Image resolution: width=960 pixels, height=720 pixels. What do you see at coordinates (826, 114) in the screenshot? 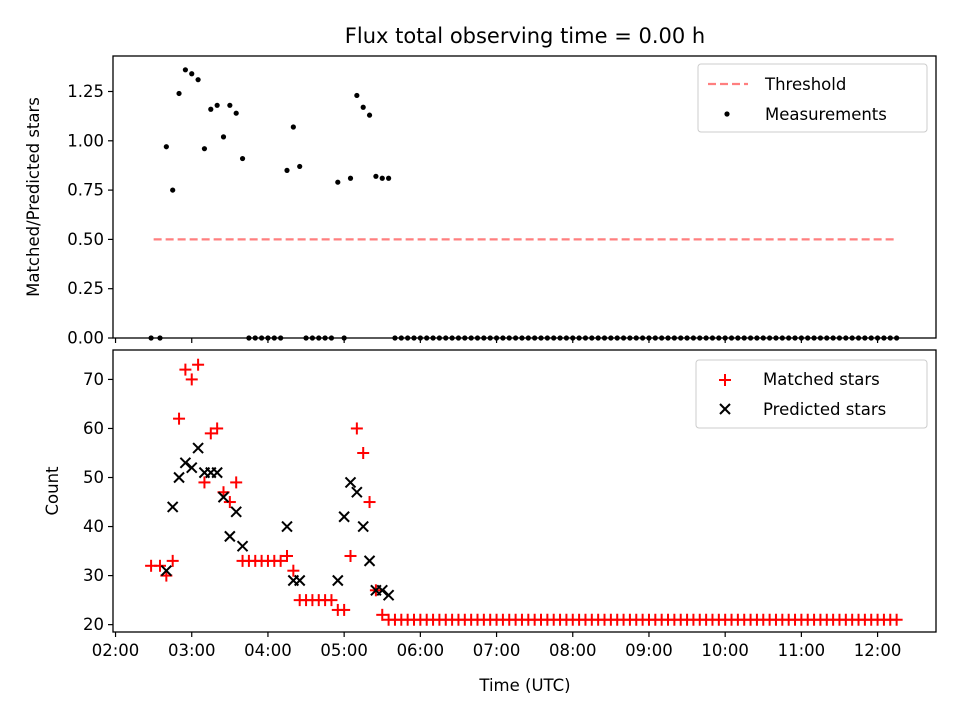
I see `top-legend-measurements-label: Measurements` at bounding box center [826, 114].